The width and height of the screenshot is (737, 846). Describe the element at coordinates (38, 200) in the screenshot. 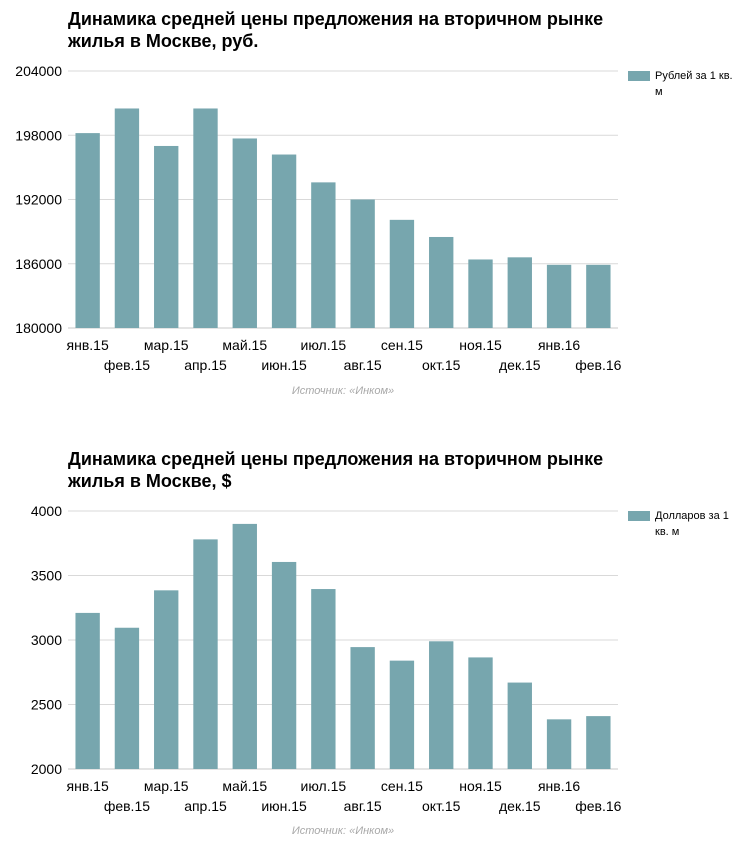

I see `y-tick-label: 192000` at that location.